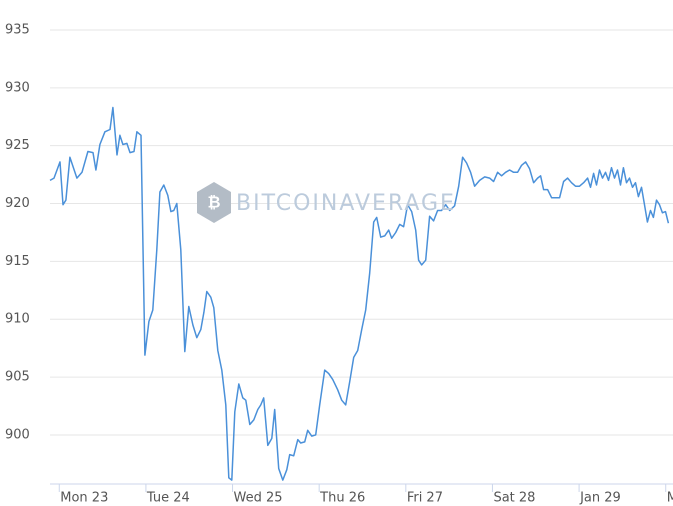  What do you see at coordinates (17, 434) in the screenshot?
I see `y-tick-label: 900` at bounding box center [17, 434].